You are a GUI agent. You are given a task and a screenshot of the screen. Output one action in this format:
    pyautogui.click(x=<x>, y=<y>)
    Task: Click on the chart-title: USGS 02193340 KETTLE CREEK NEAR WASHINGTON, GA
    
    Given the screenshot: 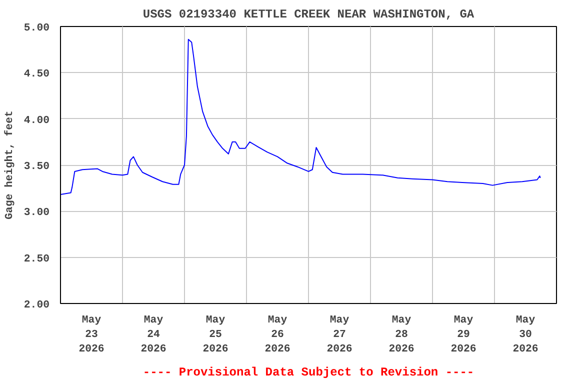 What is the action you would take?
    pyautogui.click(x=308, y=15)
    